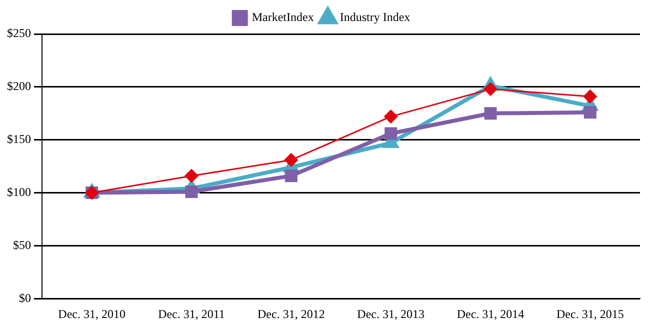 Image resolution: width=650 pixels, height=327 pixels. Describe the element at coordinates (390, 313) in the screenshot. I see `x-tick-label: Dec. 31, 2013` at that location.